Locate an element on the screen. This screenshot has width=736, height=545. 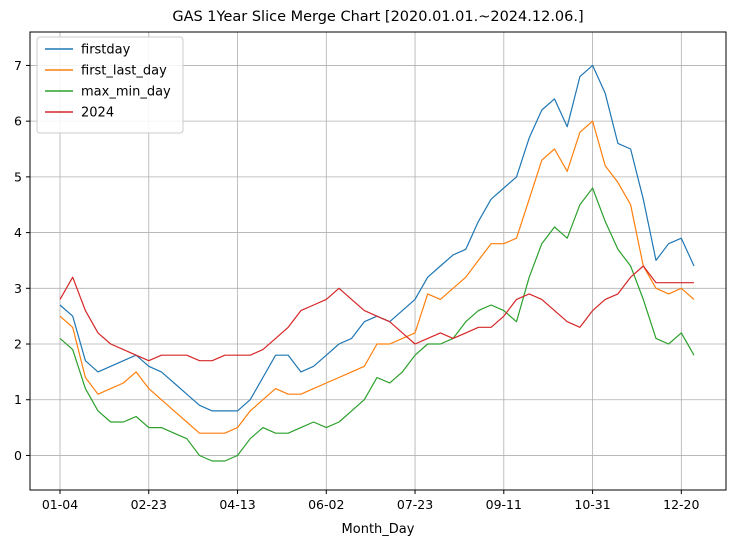
x-tick-label: 02-23 is located at coordinates (149, 504).